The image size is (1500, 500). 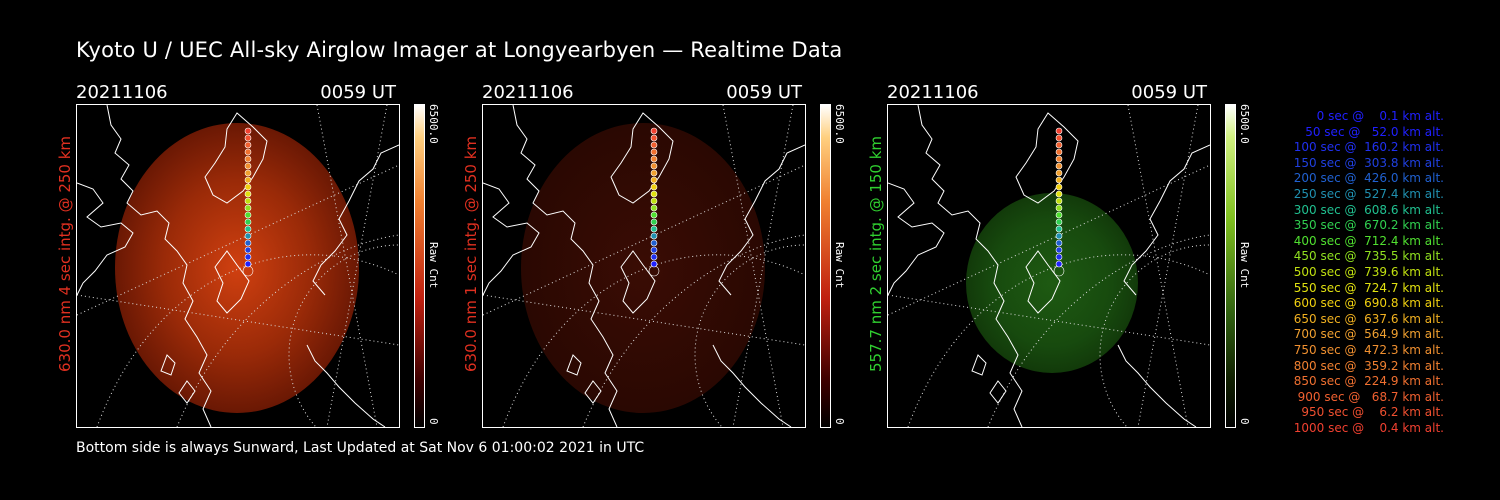 What do you see at coordinates (1366, 318) in the screenshot?
I see `legend-entry: 650 sec @ 637.6 km alt.` at bounding box center [1366, 318].